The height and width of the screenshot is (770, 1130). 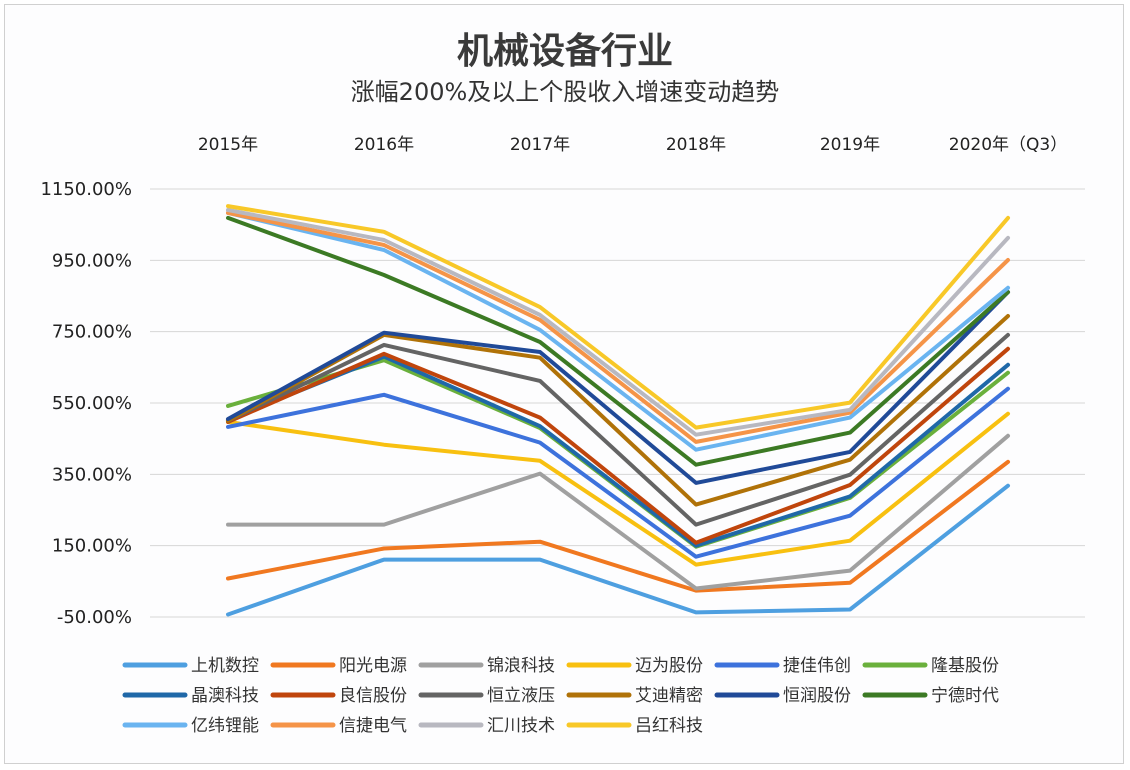 I want to click on legend-label: 汇川技术, so click(x=521, y=726).